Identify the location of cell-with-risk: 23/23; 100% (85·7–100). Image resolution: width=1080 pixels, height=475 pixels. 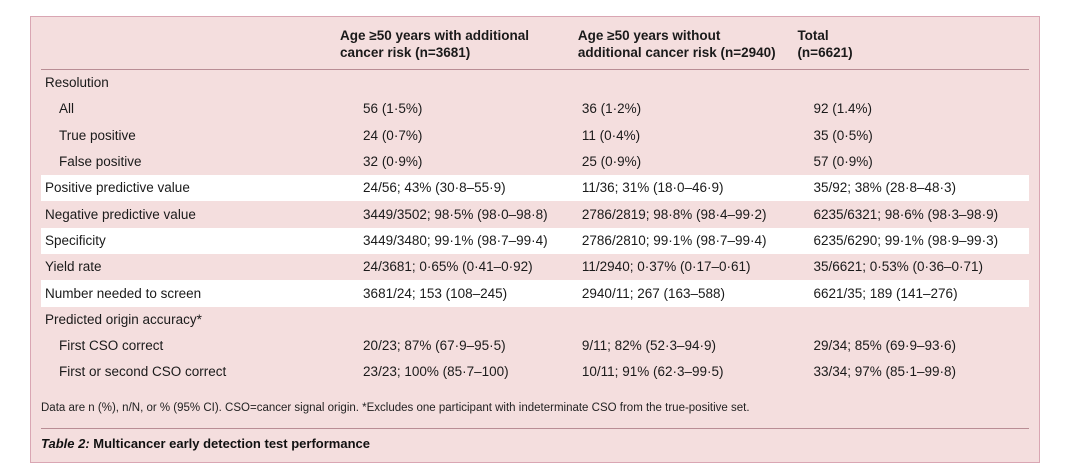
(436, 372).